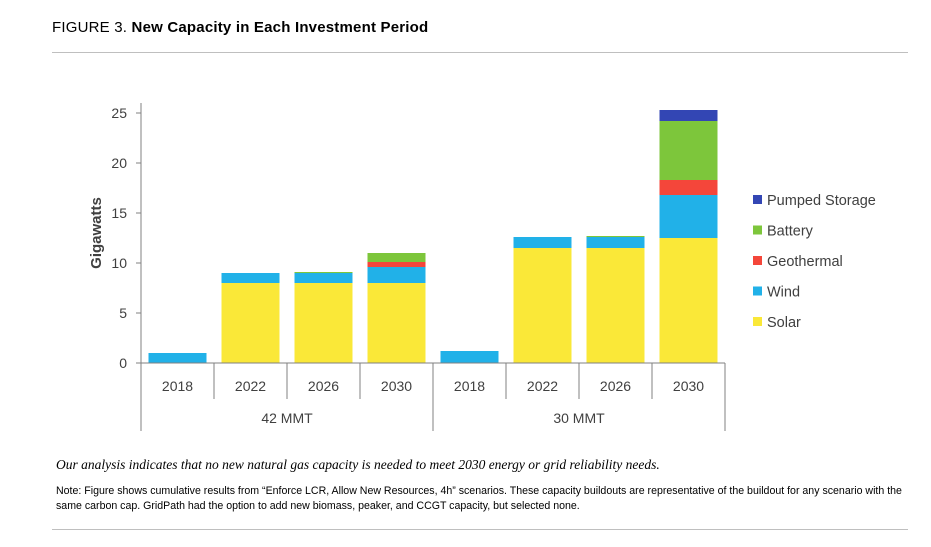 The width and height of the screenshot is (931, 547). What do you see at coordinates (123, 313) in the screenshot?
I see `y-tick-label: 5` at bounding box center [123, 313].